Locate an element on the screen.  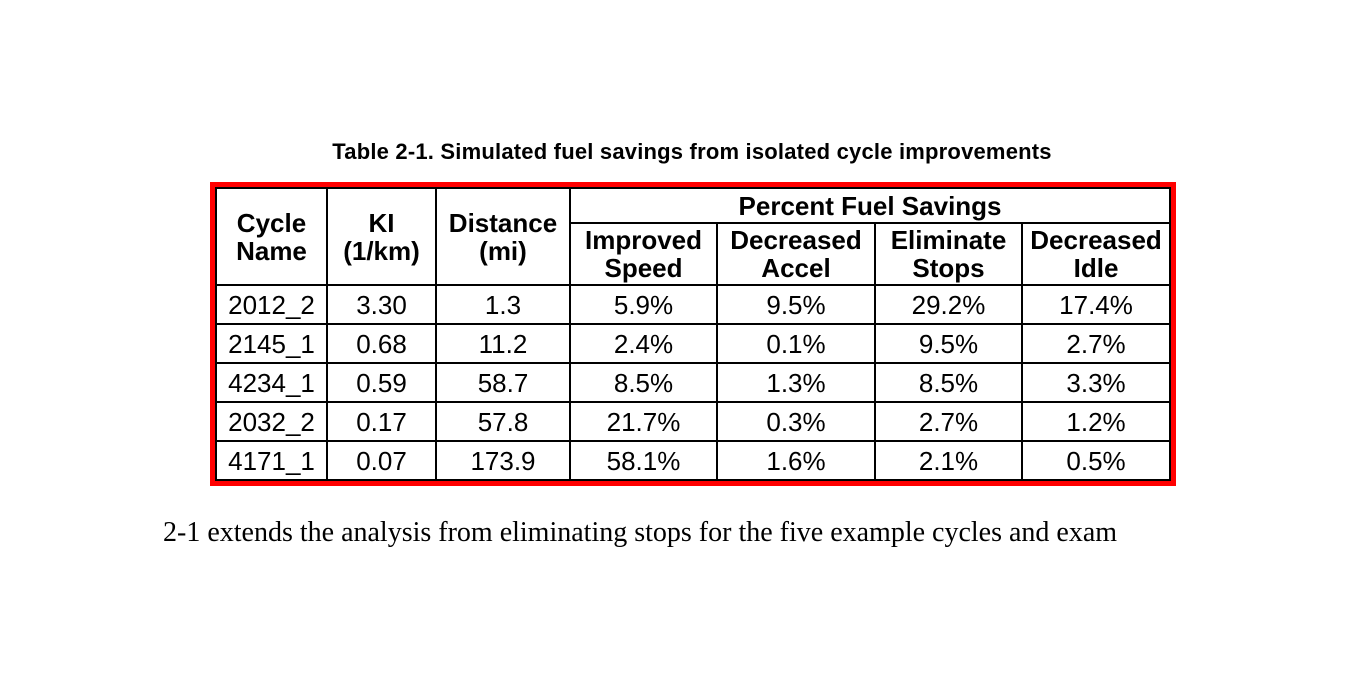
table-row: 4171_1 0.07 173.9 58.1% 1.6% 2.1% 0.5% is located at coordinates (693, 460).